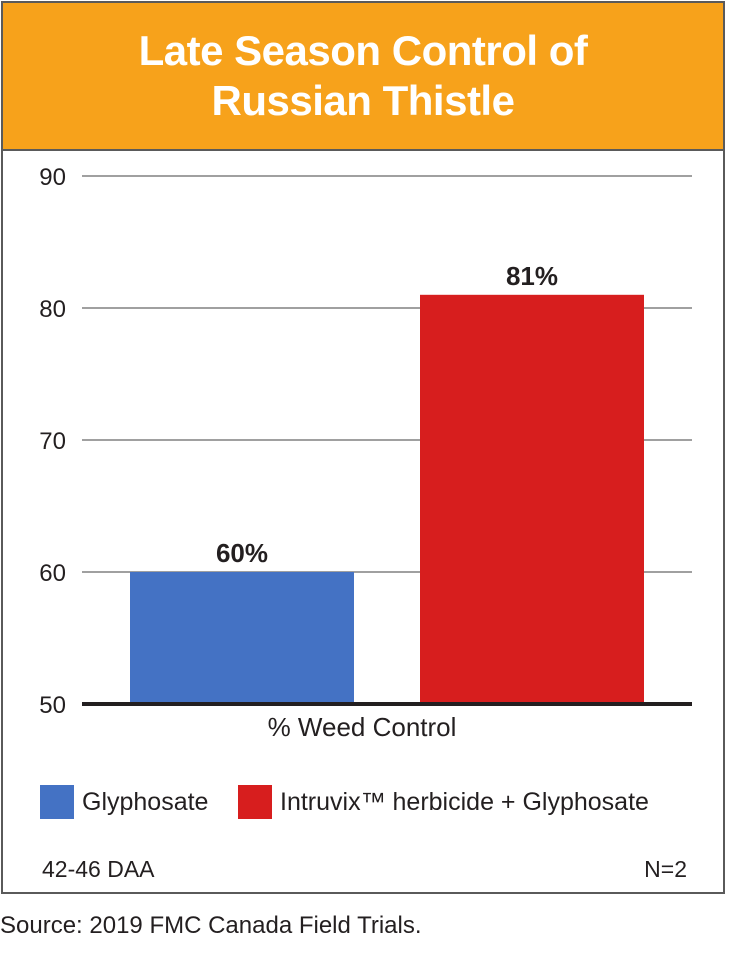 The image size is (729, 954). I want to click on source-note: Source: 2019 FMC Canada Field Trials., so click(211, 925).